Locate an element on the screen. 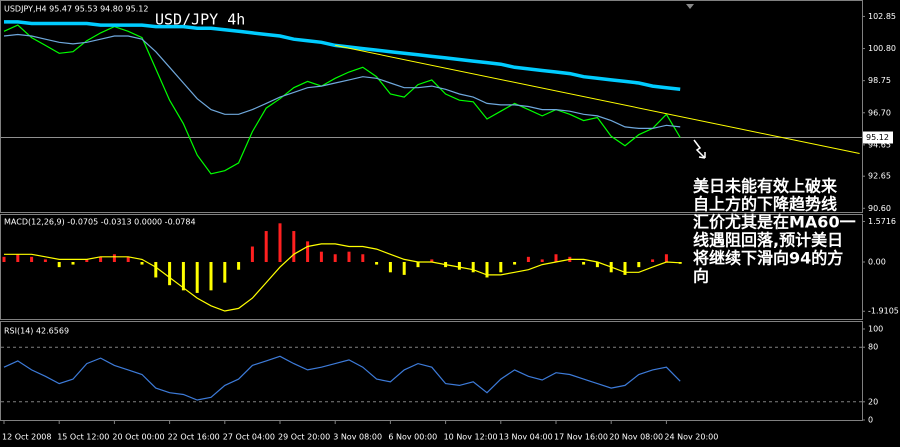  x-tick-label: 24 Nov 20:00 is located at coordinates (691, 437).